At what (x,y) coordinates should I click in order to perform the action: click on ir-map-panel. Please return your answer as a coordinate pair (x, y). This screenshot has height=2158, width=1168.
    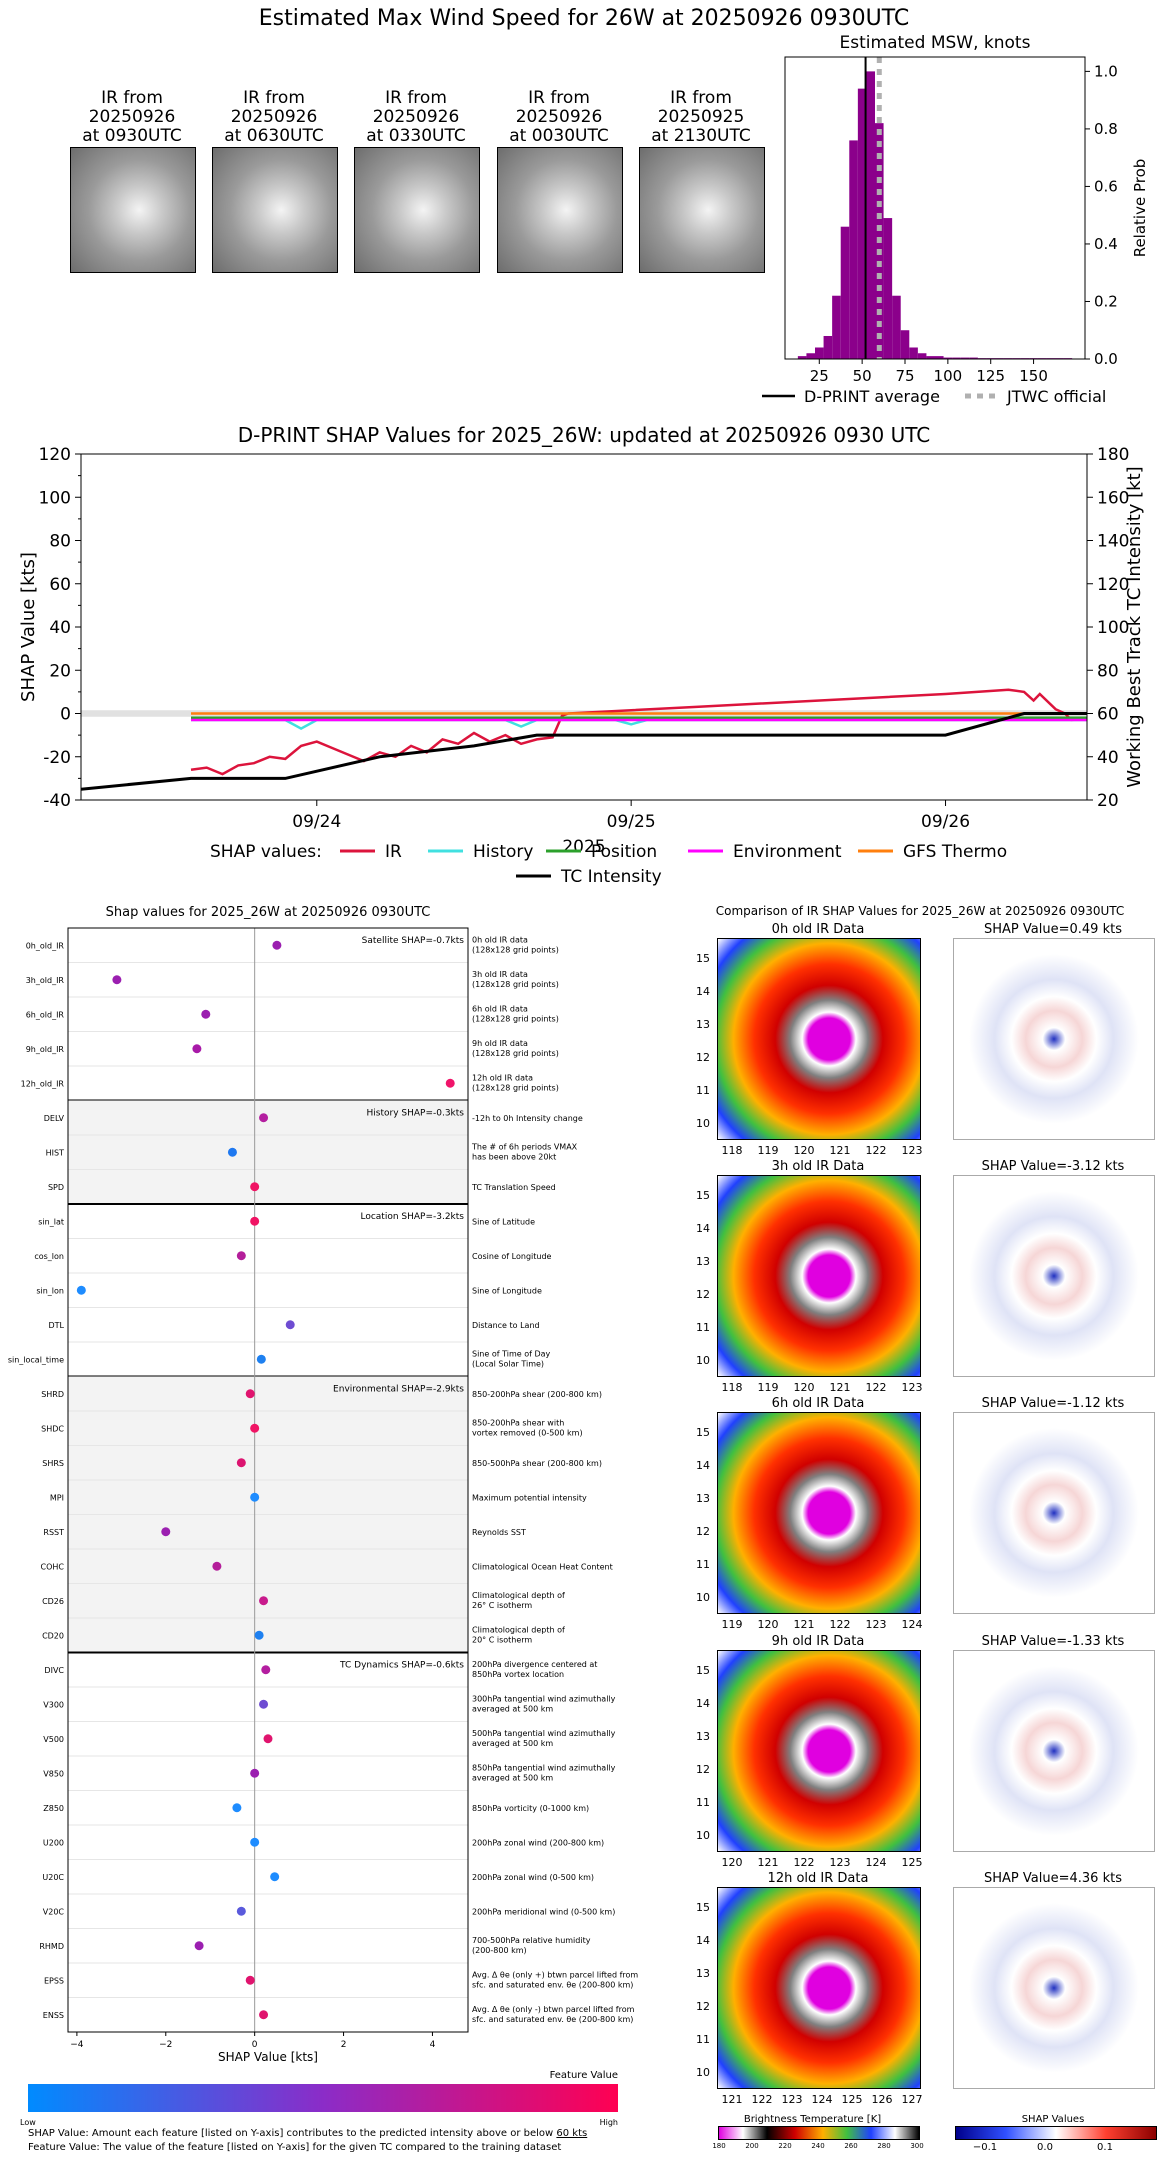
    Looking at the image, I should click on (819, 1513).